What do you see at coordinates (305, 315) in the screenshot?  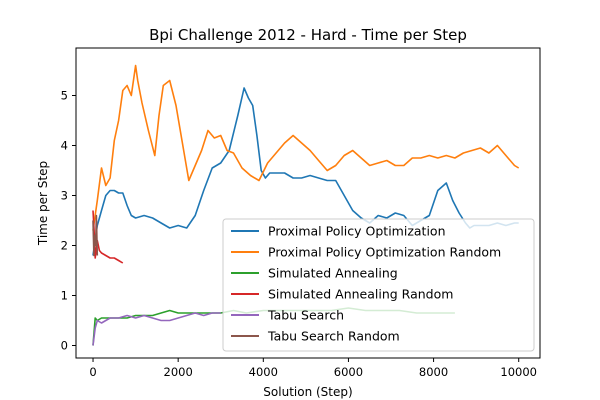 I see `legend-label-4: Tabu Search` at bounding box center [305, 315].